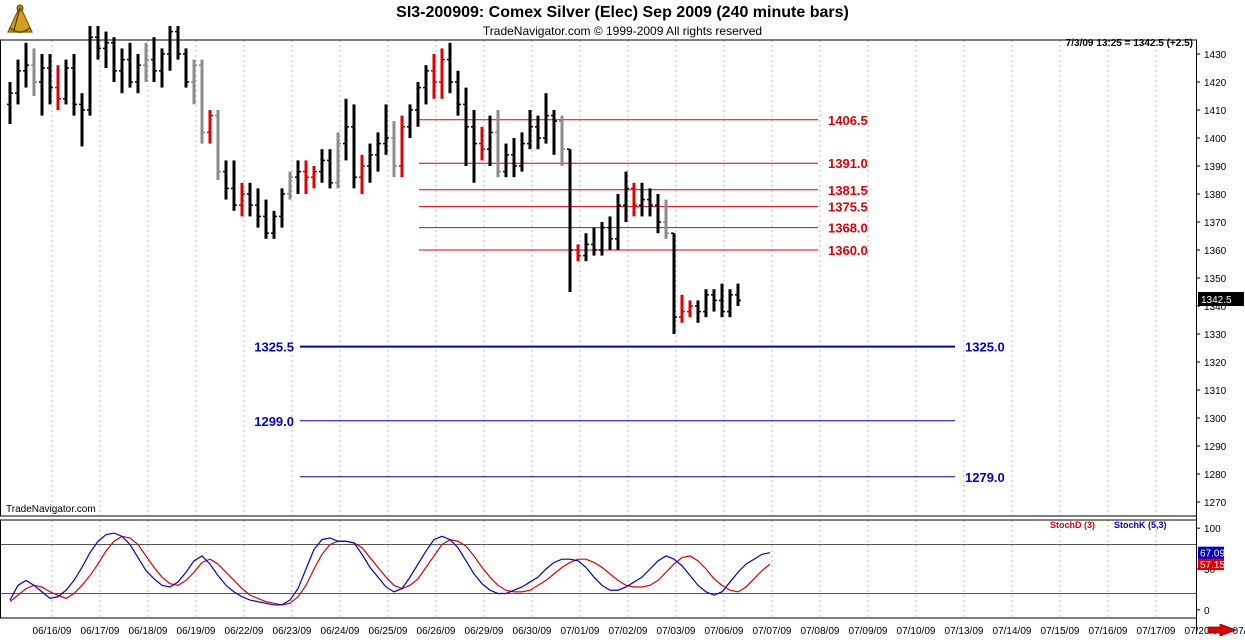  I want to click on date-tick-label: 07/10/09, so click(916, 631).